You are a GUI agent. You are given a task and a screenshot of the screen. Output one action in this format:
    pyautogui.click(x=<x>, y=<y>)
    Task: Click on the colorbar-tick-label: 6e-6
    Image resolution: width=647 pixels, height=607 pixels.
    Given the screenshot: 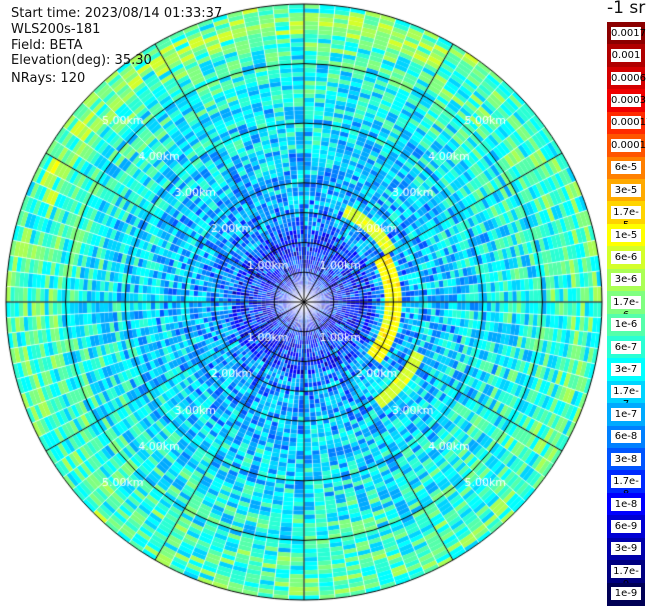 What is the action you would take?
    pyautogui.click(x=626, y=257)
    